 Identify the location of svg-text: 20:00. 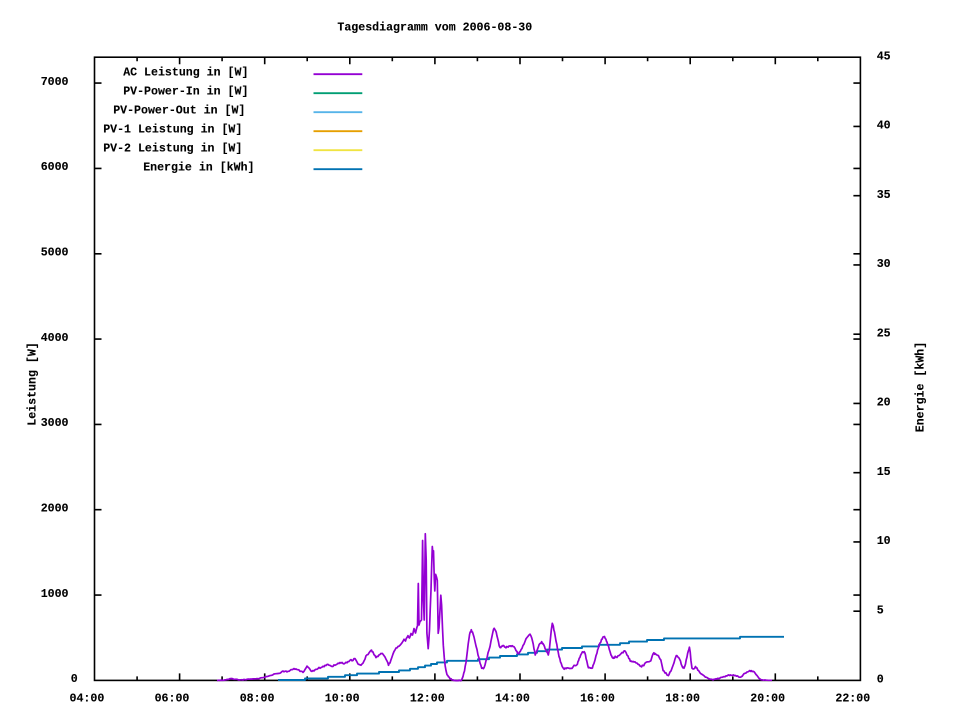
(767, 699).